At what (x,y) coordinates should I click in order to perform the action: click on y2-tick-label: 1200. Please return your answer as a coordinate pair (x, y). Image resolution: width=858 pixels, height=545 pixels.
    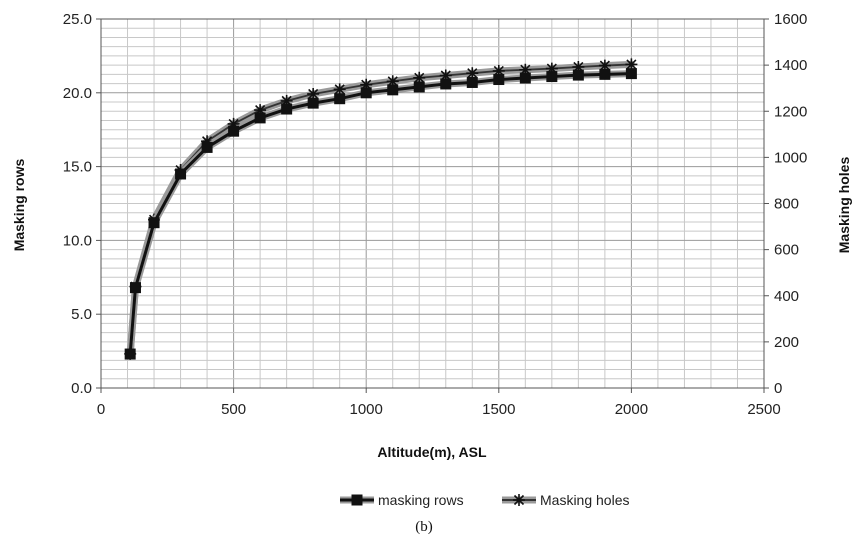
    Looking at the image, I should click on (790, 111).